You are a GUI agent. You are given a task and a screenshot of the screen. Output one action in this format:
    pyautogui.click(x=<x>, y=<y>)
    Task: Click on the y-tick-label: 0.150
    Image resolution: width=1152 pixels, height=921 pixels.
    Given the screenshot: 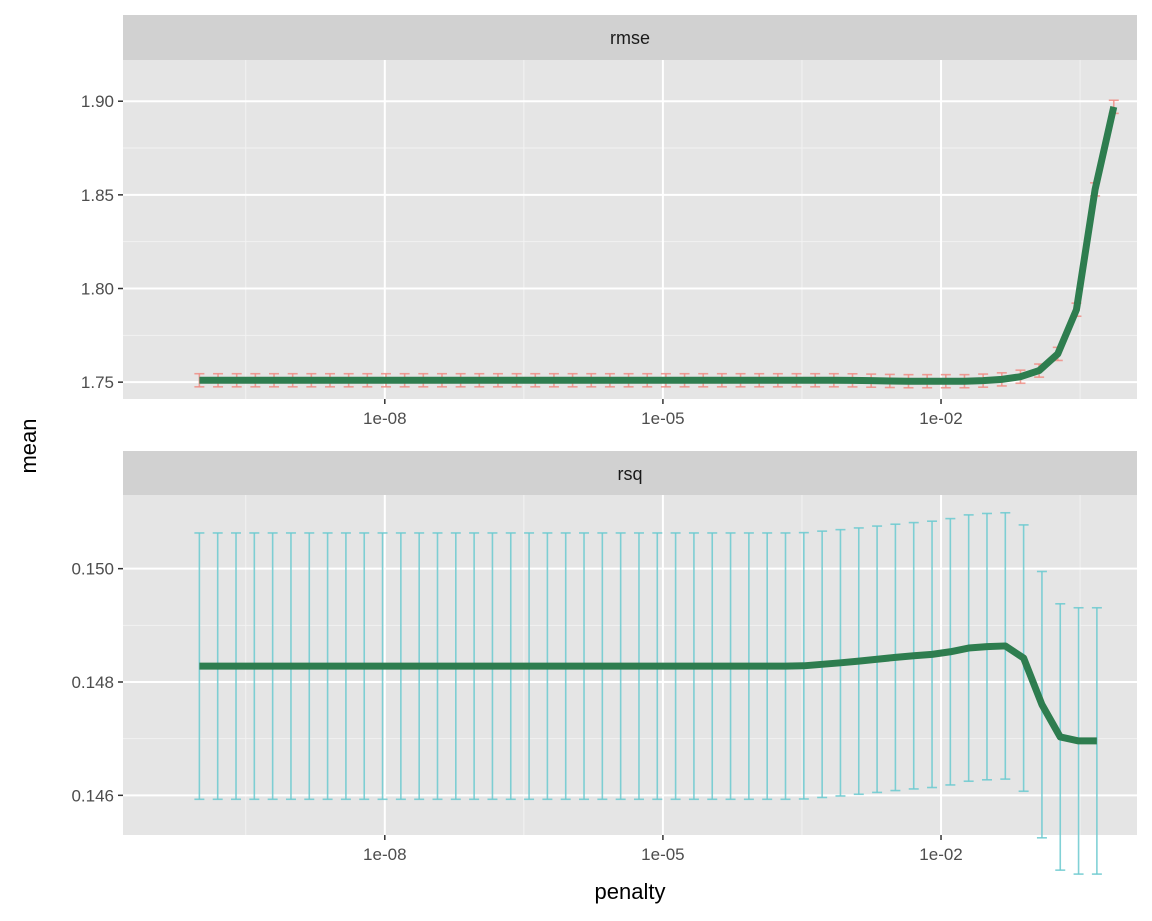 What is the action you would take?
    pyautogui.click(x=92, y=569)
    